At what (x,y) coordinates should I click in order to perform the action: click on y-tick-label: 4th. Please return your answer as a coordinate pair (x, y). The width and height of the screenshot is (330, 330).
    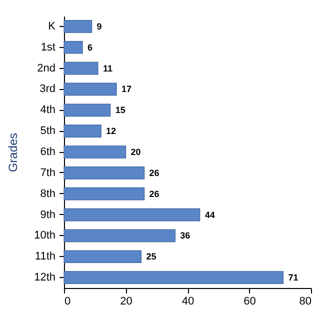
    Looking at the image, I should click on (48, 110).